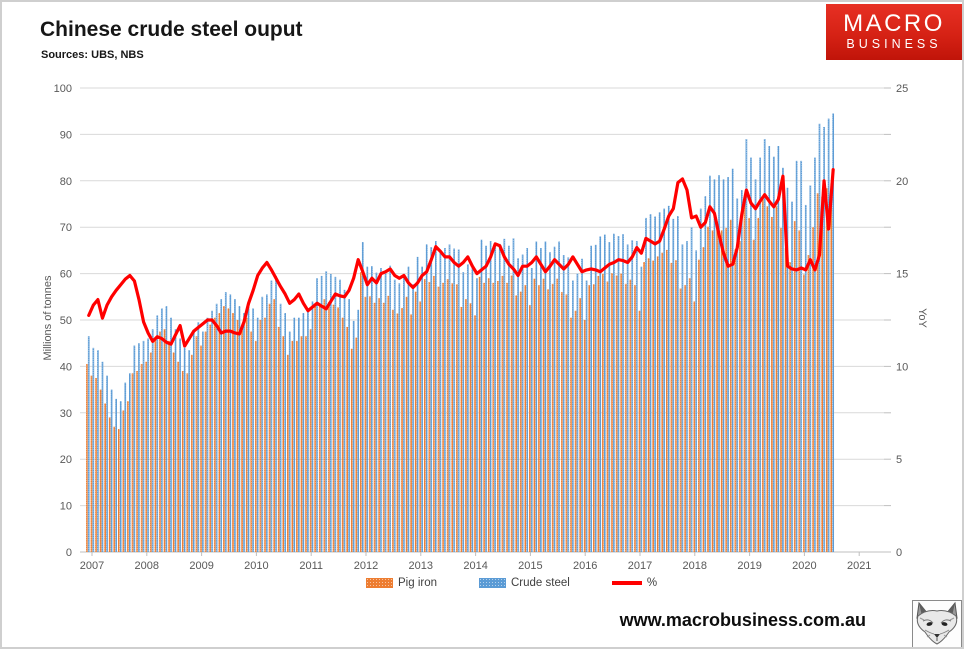 The height and width of the screenshot is (649, 964). What do you see at coordinates (640, 566) in the screenshot?
I see `svg-text: 2017` at bounding box center [640, 566].